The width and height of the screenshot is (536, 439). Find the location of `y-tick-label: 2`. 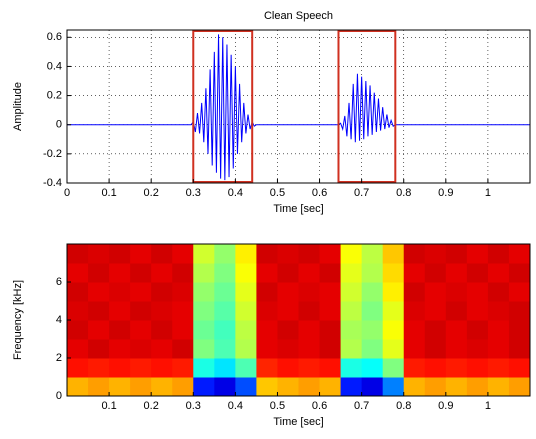

y-tick-label: 2 is located at coordinates (59, 358).